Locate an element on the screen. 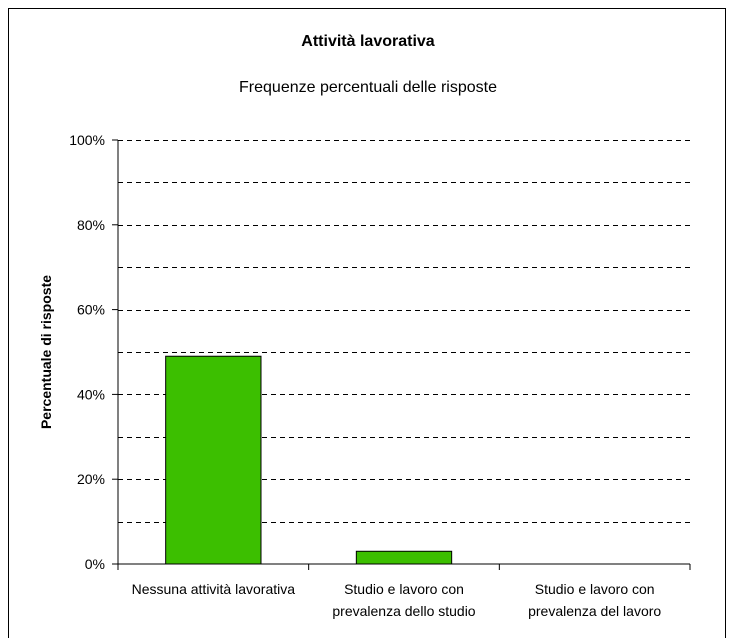  y-tick-label: 80% is located at coordinates (91, 225).